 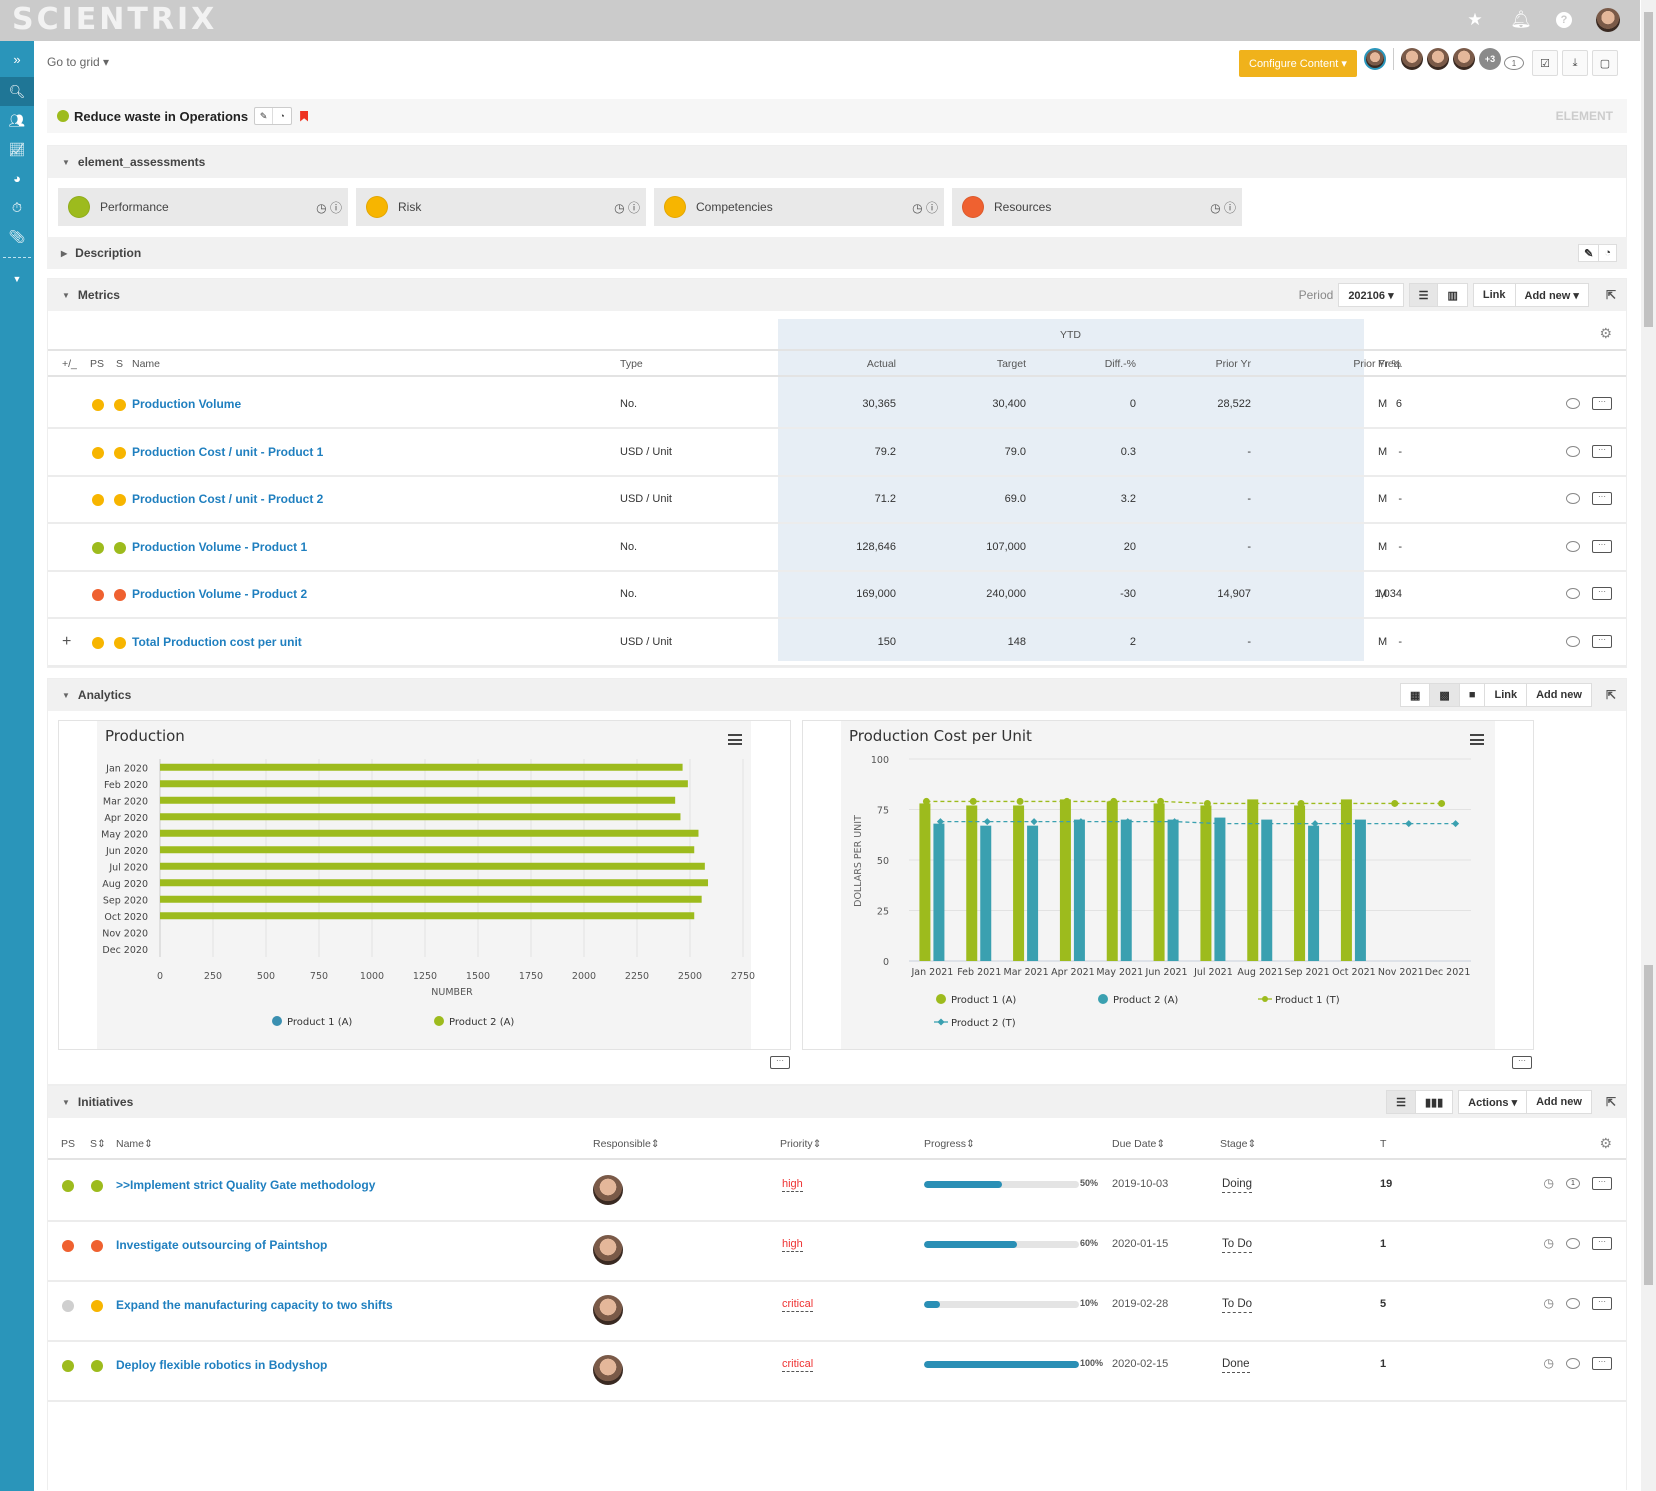 I want to click on s-column-header: S⇕, so click(x=98, y=1144).